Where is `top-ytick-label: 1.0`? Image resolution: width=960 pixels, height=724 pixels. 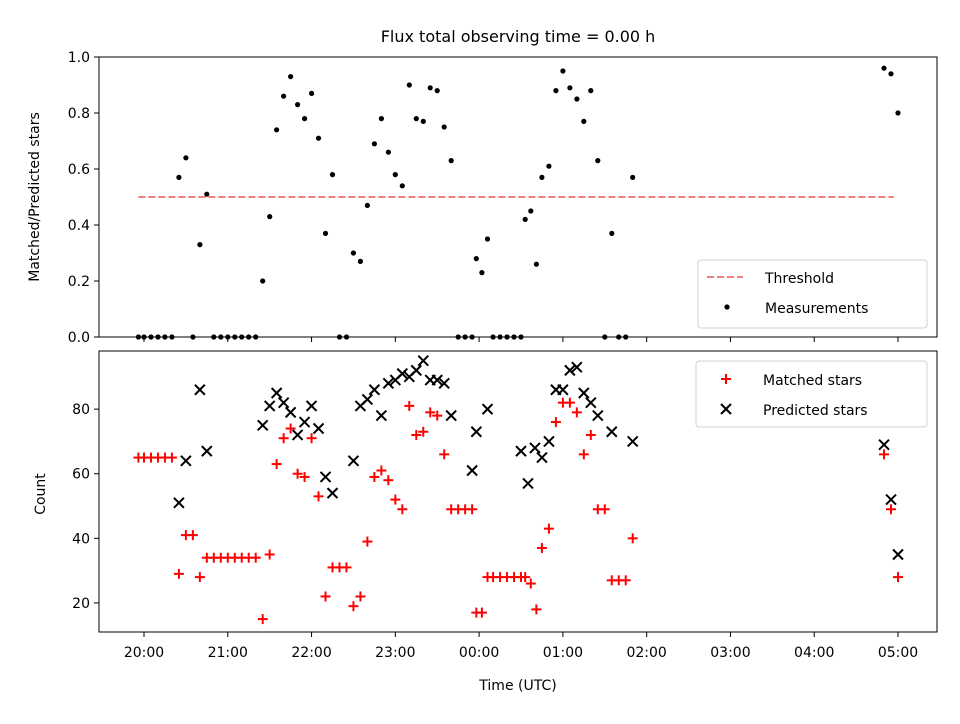 top-ytick-label: 1.0 is located at coordinates (79, 58).